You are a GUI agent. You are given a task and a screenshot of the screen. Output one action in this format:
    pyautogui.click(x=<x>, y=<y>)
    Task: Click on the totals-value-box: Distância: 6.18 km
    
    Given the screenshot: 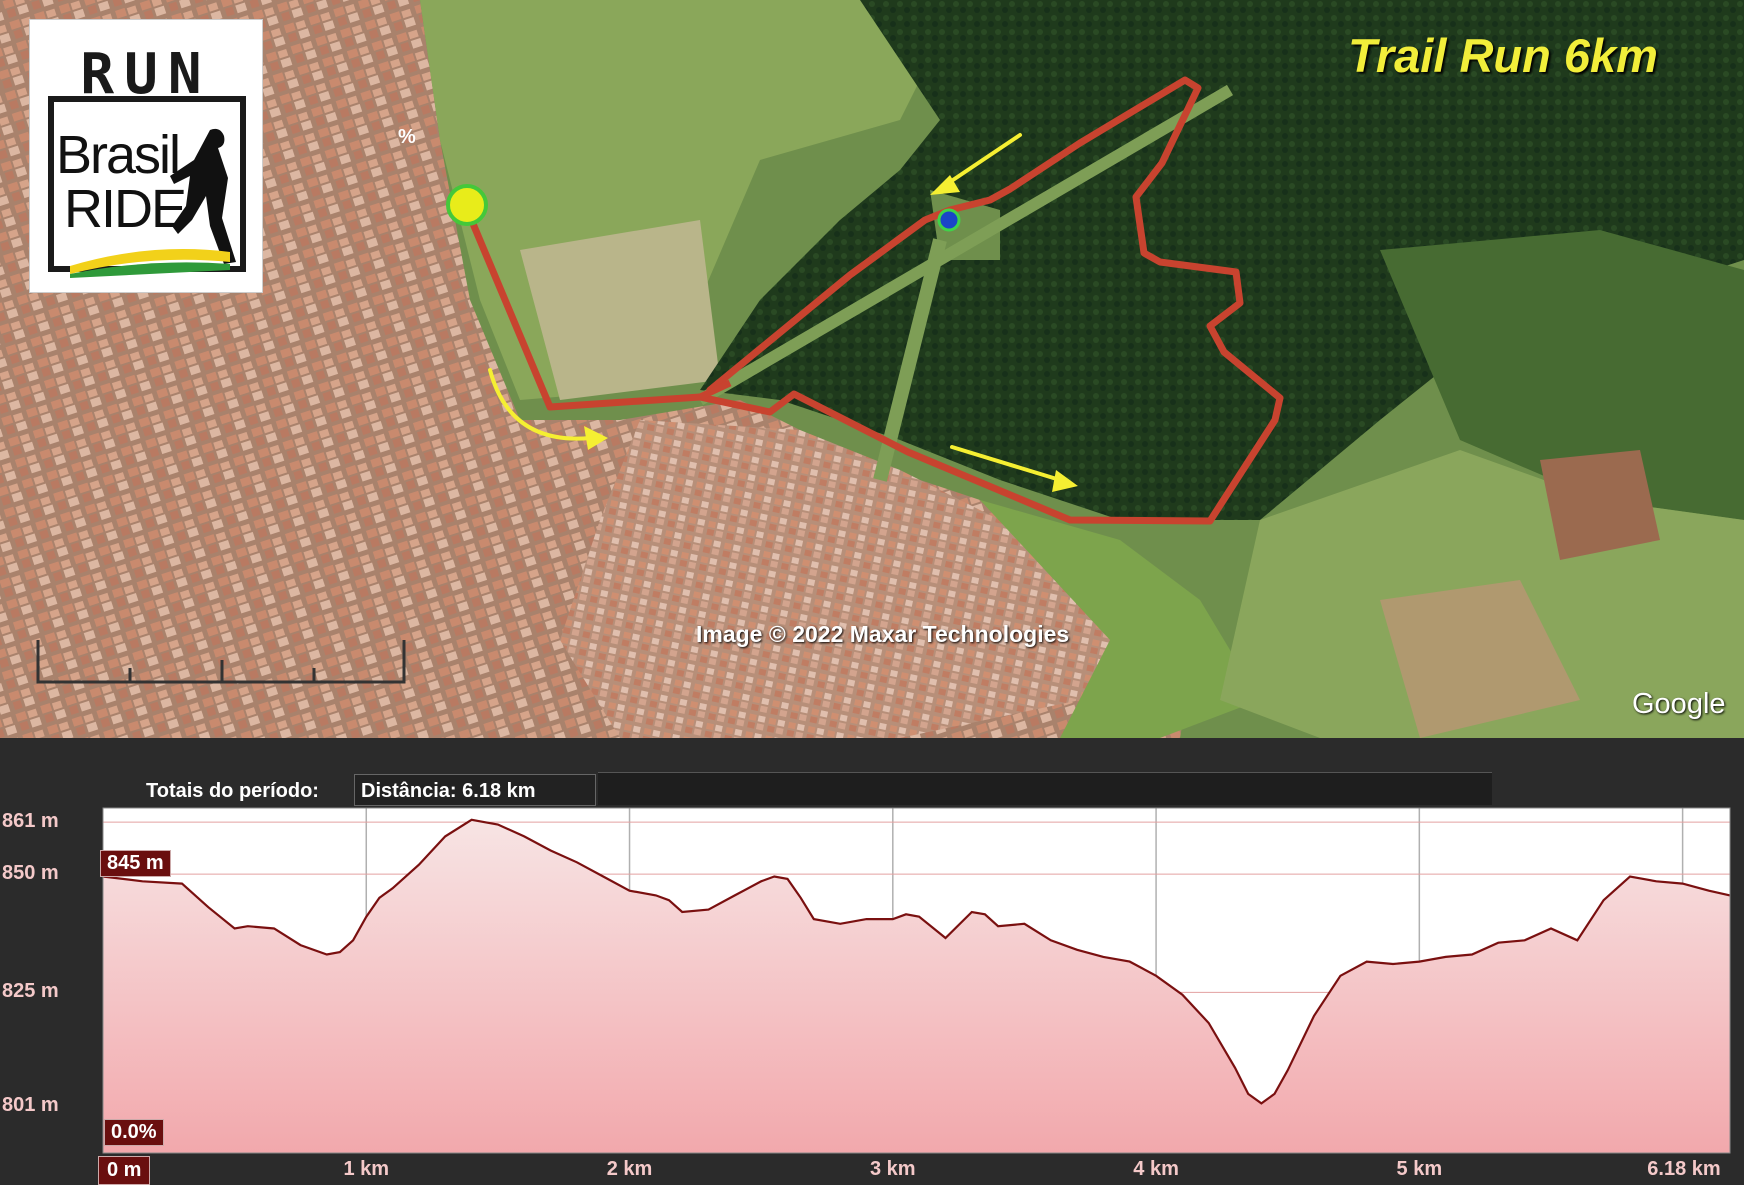 What is the action you would take?
    pyautogui.click(x=475, y=790)
    